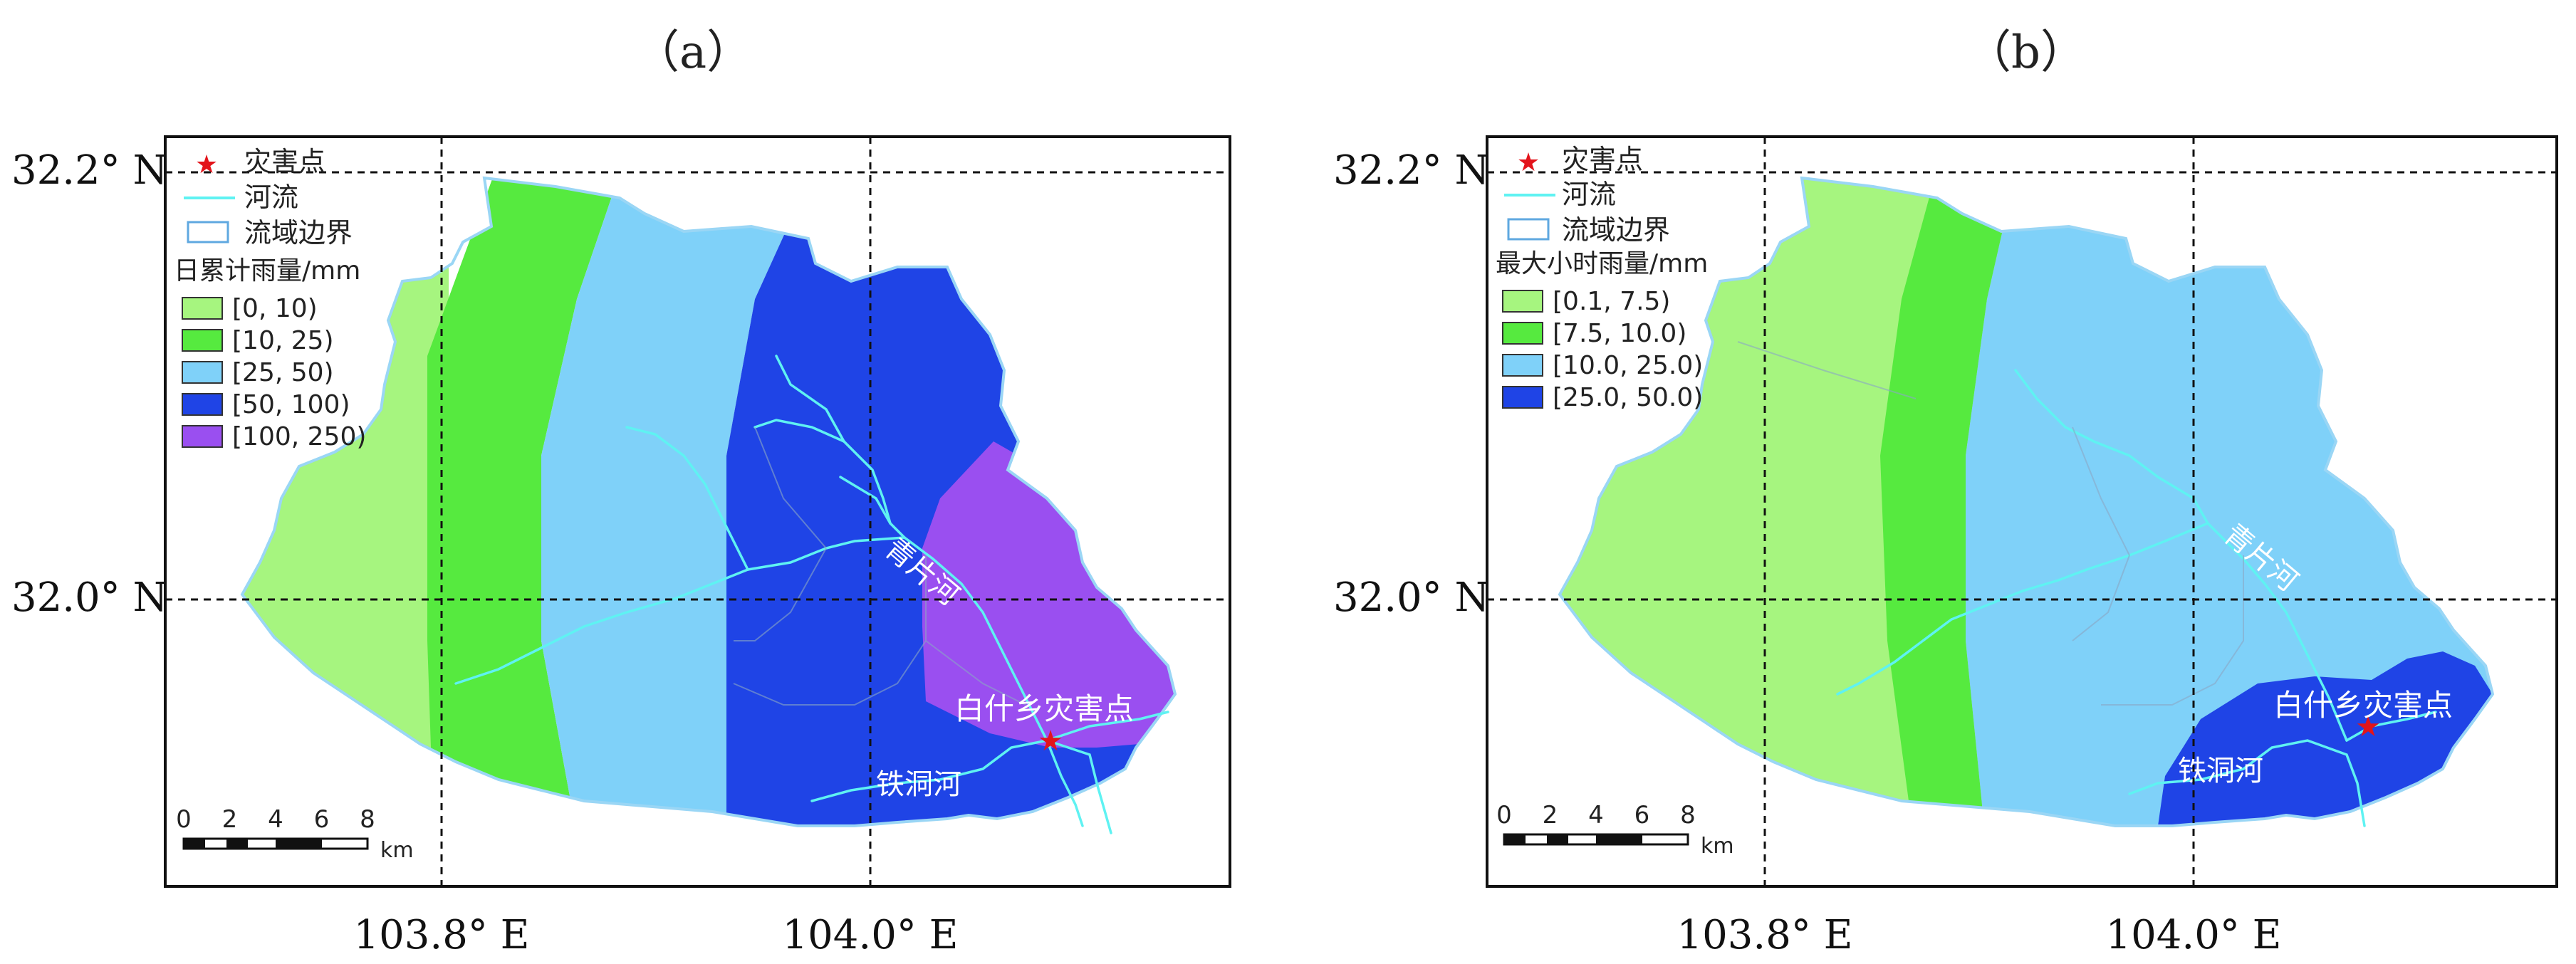 Image resolution: width=2576 pixels, height=964 pixels. Describe the element at coordinates (1602, 263) in the screenshot. I see `legend-title: 最大小时雨量/mm` at that location.